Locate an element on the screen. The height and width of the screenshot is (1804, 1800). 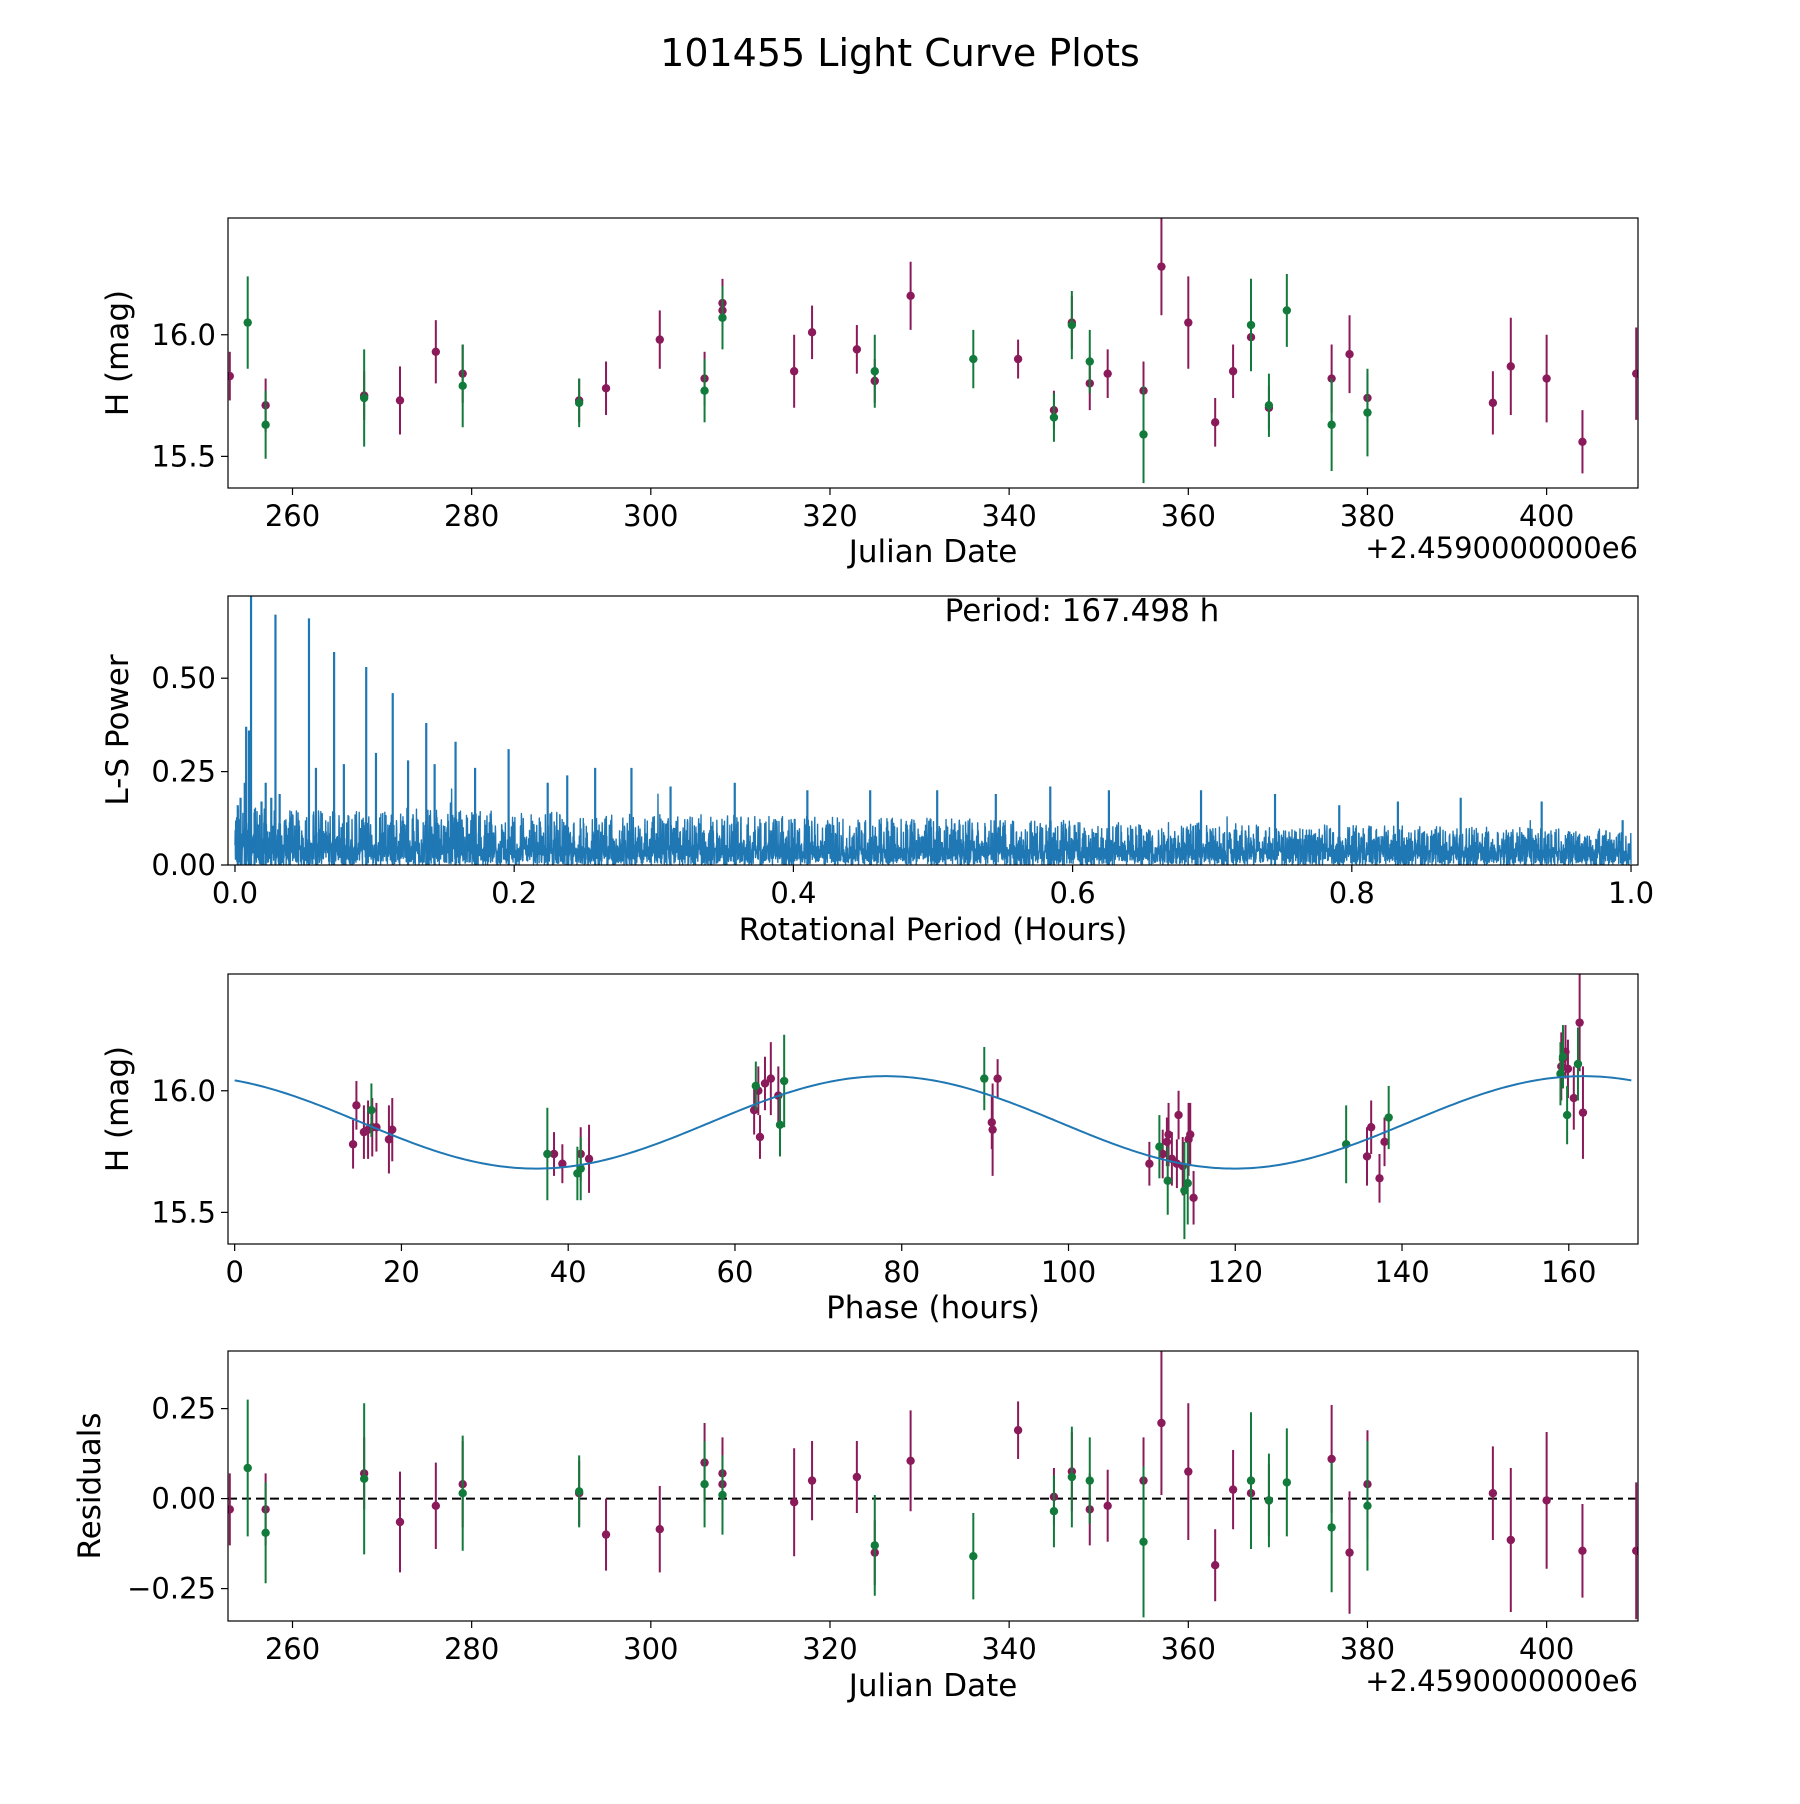
light-curve-xtick-label: 280 is located at coordinates (471, 516).